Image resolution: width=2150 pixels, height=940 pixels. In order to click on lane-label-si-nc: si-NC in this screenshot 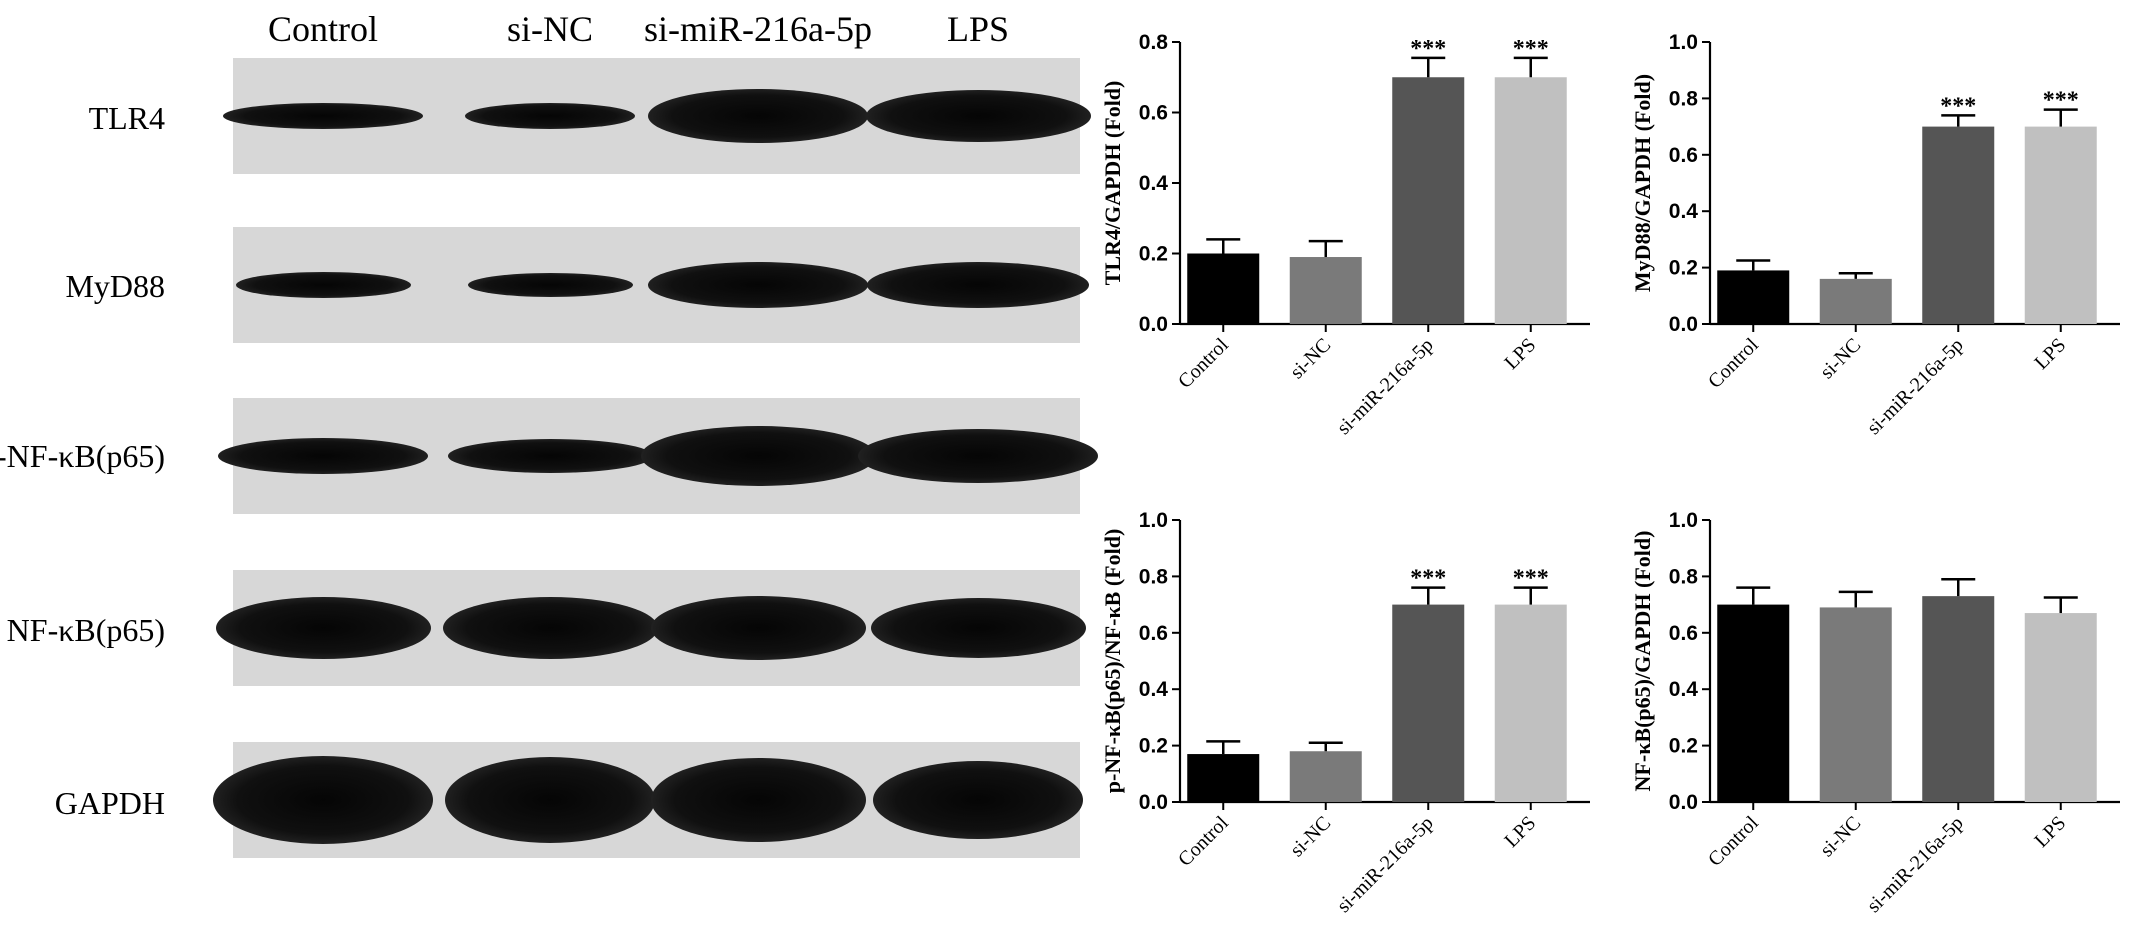, I will do `click(550, 29)`.